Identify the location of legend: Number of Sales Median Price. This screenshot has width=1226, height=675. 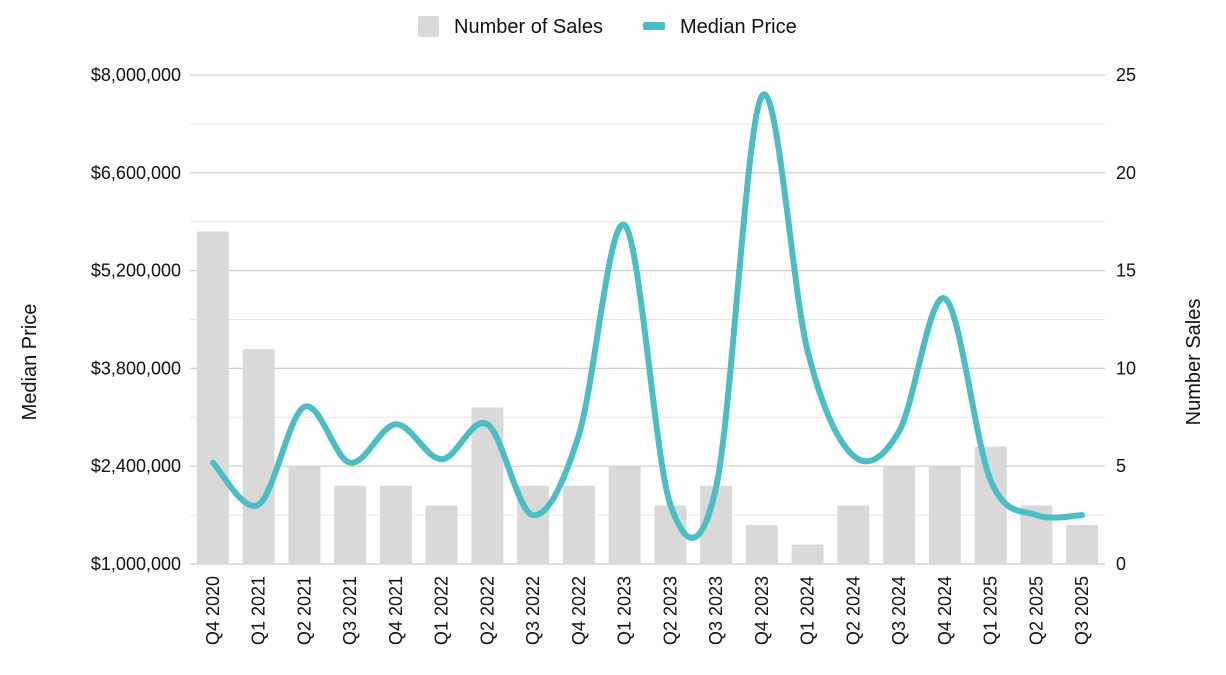
(607, 27).